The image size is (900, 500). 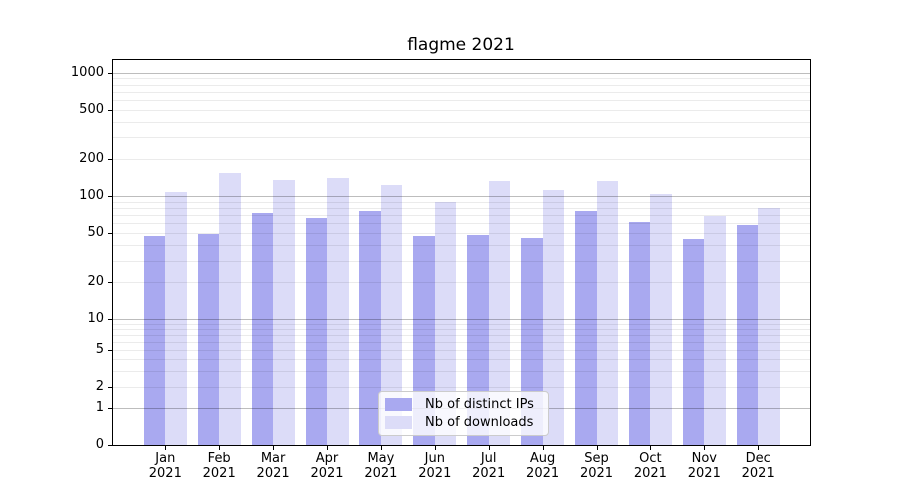 I want to click on bar-downloads-jan, so click(x=176, y=318).